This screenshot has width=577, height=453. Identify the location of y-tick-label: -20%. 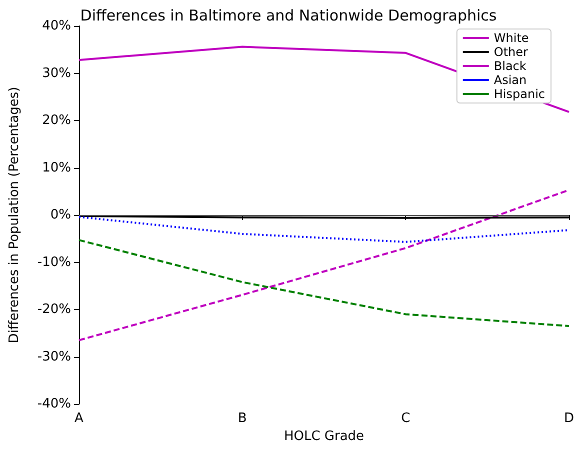
(54, 309).